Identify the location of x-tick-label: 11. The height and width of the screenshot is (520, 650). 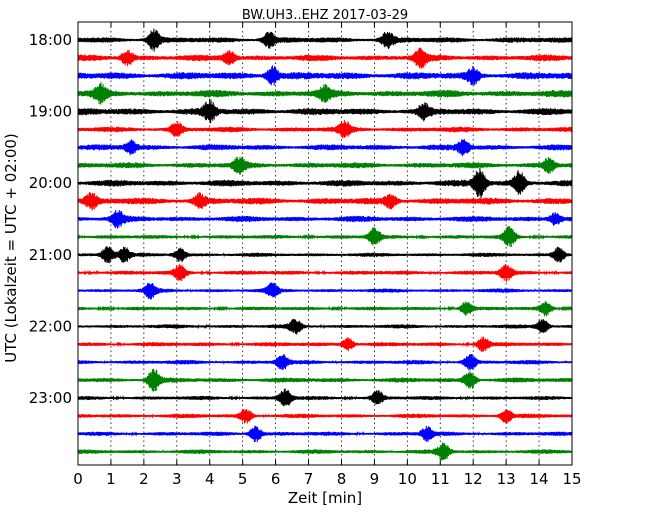
(440, 479).